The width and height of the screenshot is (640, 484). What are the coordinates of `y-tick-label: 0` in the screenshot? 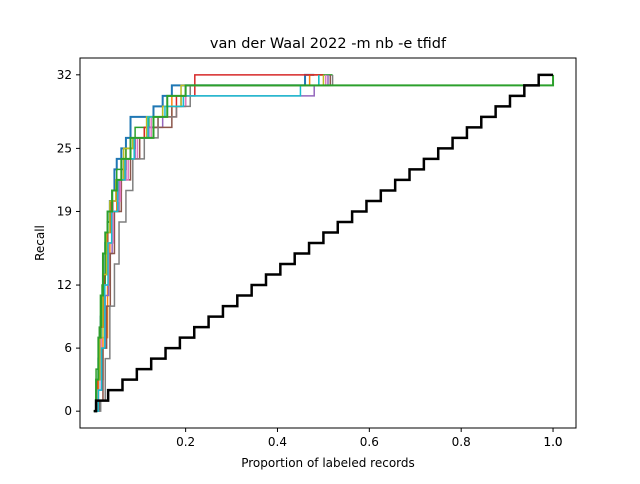 It's located at (68, 411).